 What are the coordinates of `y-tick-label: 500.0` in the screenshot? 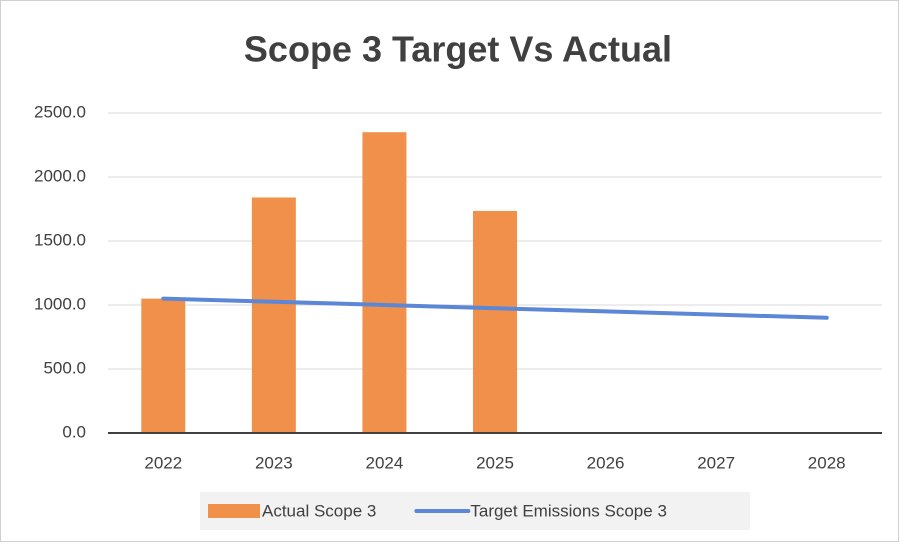 It's located at (64, 367).